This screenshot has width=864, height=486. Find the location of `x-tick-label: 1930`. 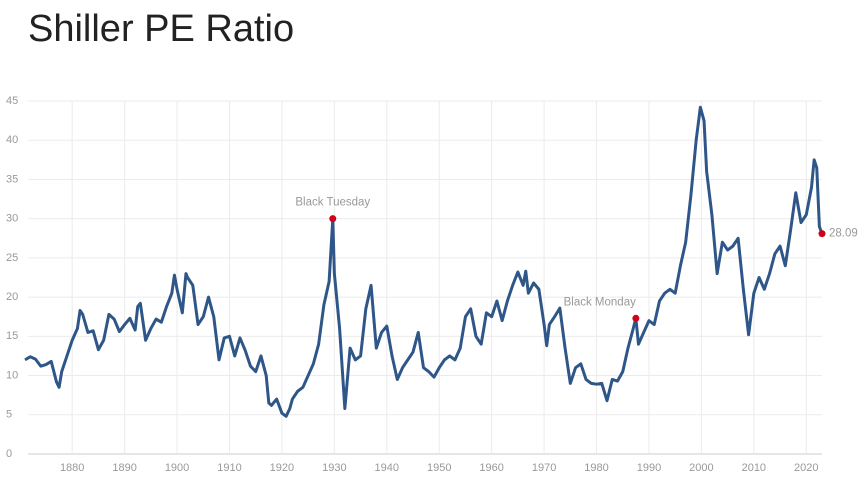

x-tick-label: 1930 is located at coordinates (334, 468).